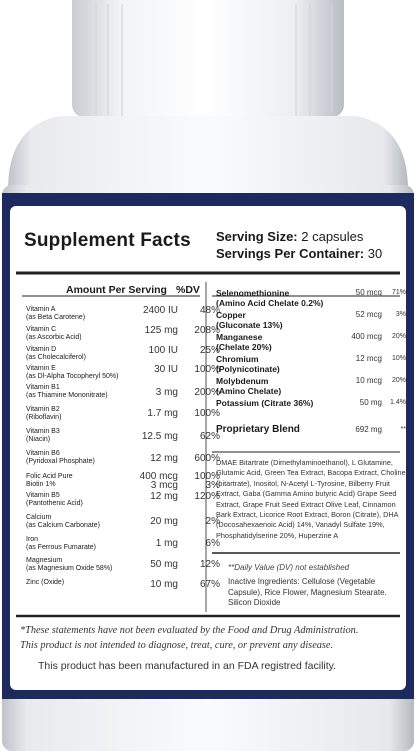 The width and height of the screenshot is (416, 751). Describe the element at coordinates (248, 369) in the screenshot. I see `nutrient-source: (Polynicotinate)` at that location.